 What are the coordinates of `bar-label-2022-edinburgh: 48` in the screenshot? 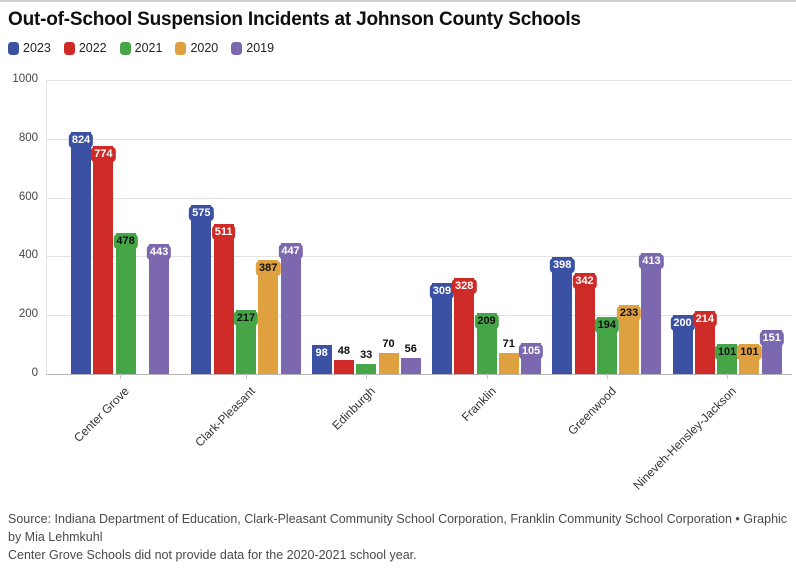 It's located at (344, 350).